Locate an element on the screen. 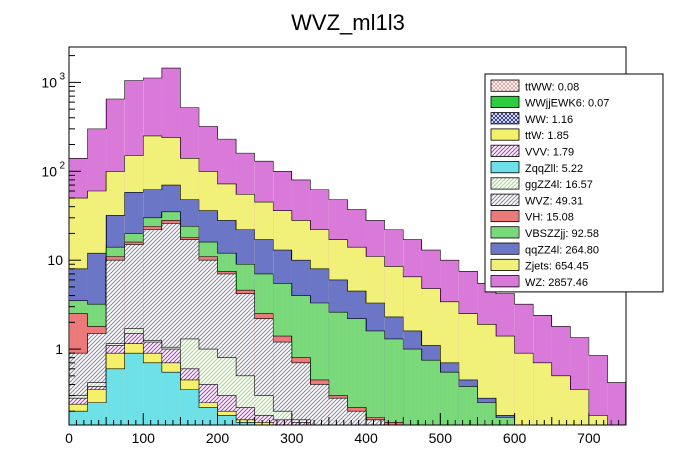 The image size is (696, 472). x-tick-label: 600 is located at coordinates (515, 438).